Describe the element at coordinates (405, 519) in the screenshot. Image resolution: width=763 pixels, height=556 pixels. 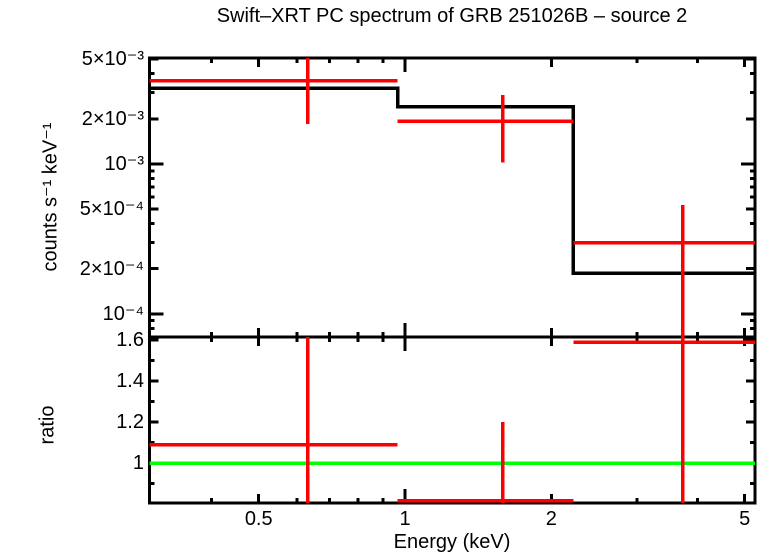
I see `x-tick-label: 1` at that location.